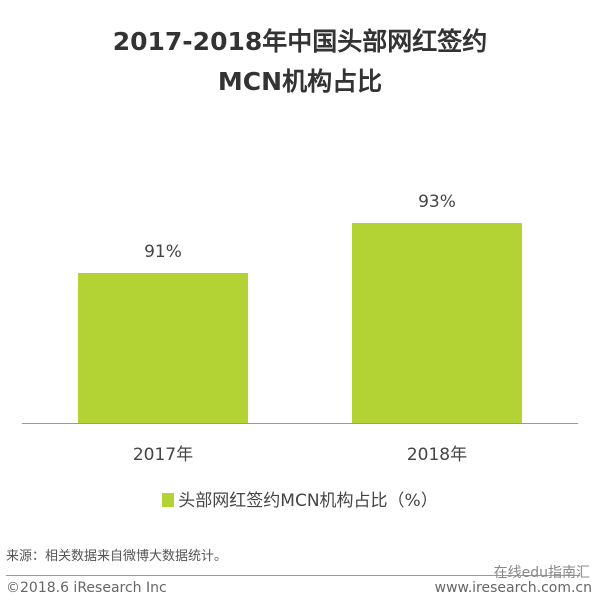  What do you see at coordinates (437, 455) in the screenshot?
I see `x-tick-label: 2018年` at bounding box center [437, 455].